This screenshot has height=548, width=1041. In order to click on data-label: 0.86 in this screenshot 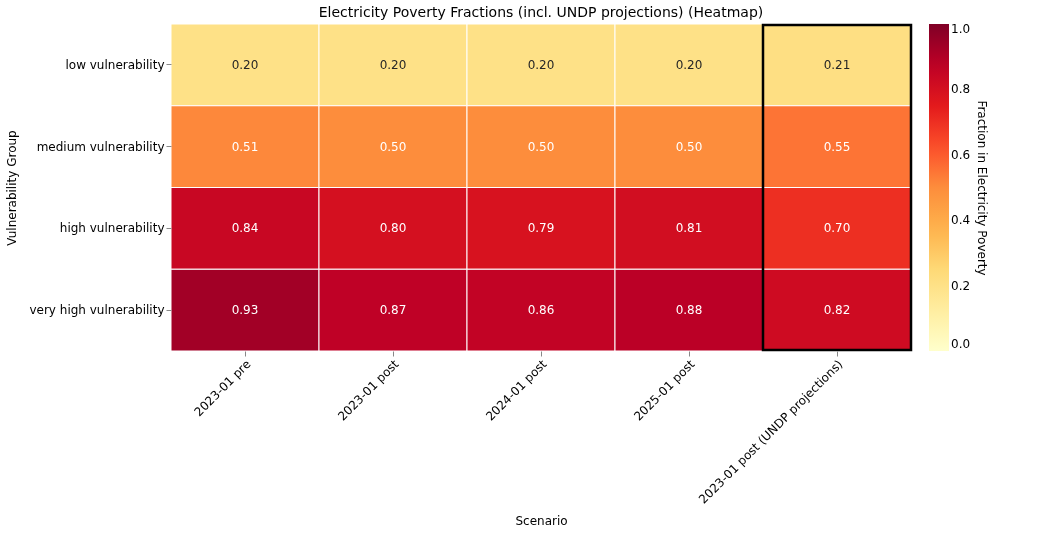, I will do `click(541, 310)`.